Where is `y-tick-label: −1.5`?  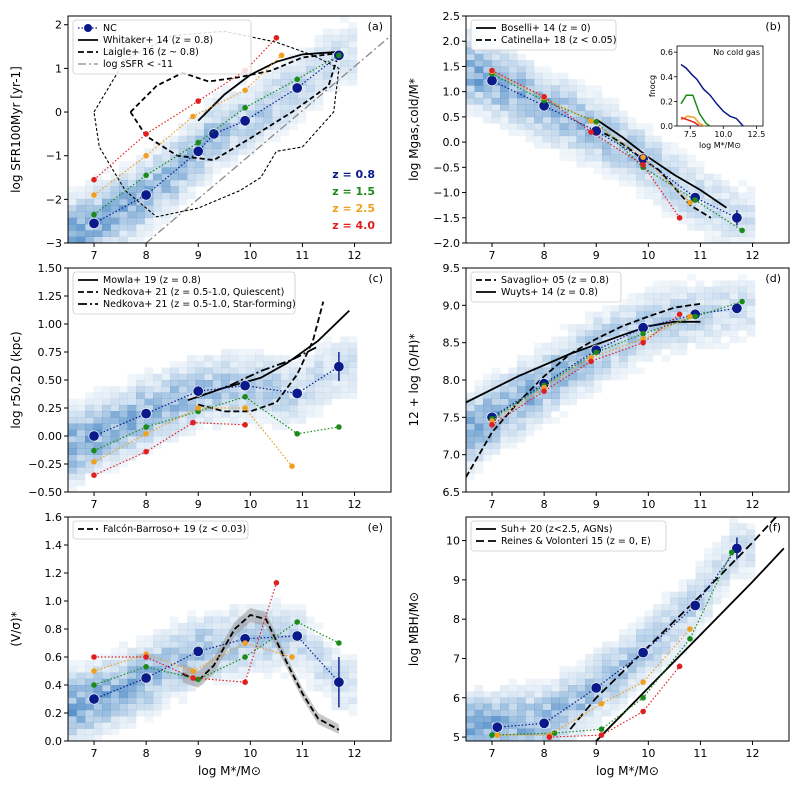
y-tick-label: −1.5 is located at coordinates (446, 218).